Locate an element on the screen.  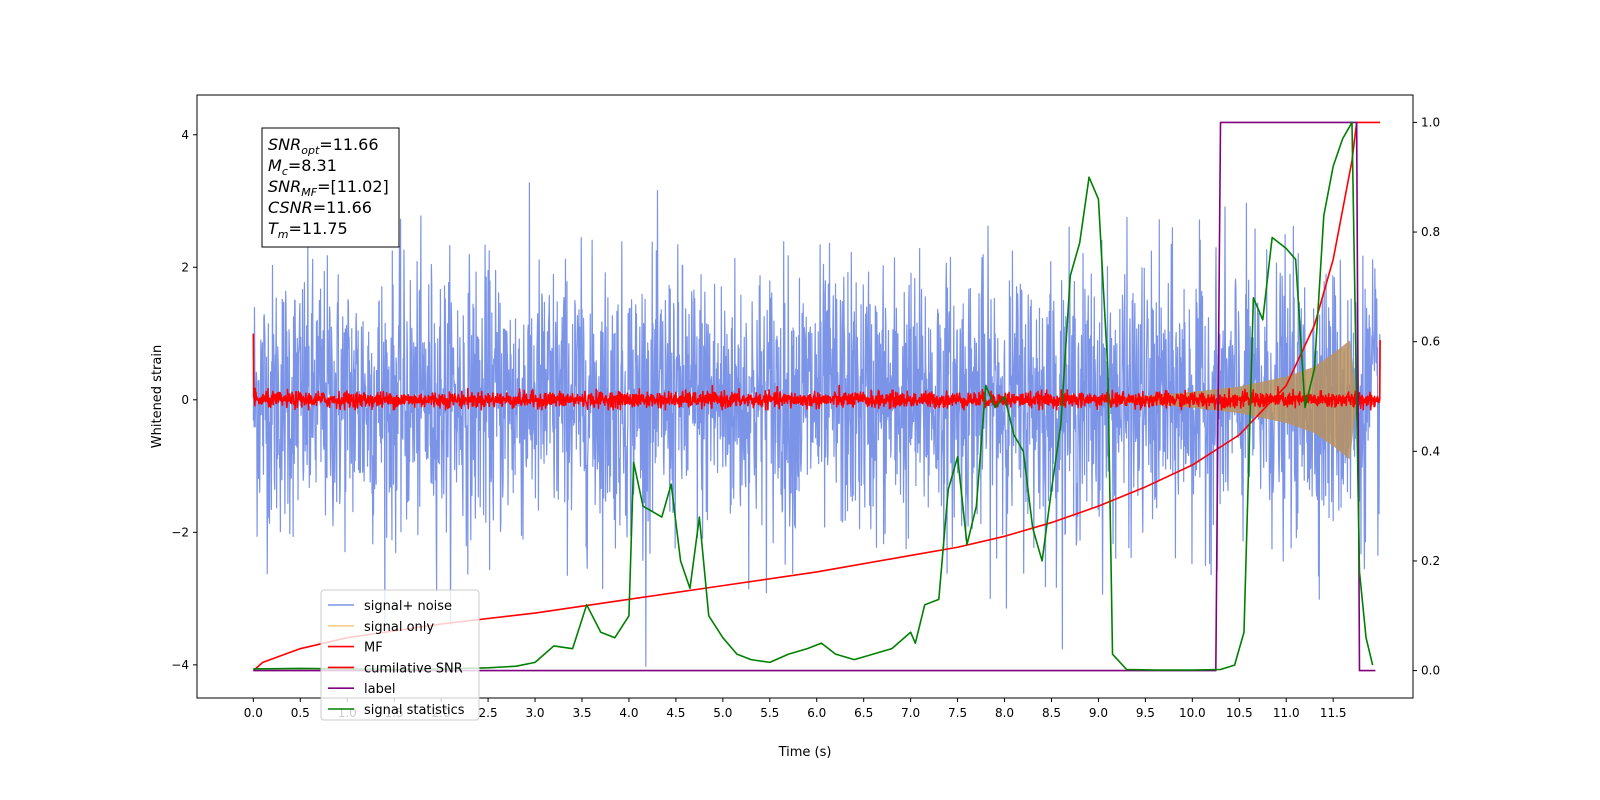
info-line: SNRMF=[11.02] is located at coordinates (328, 188).